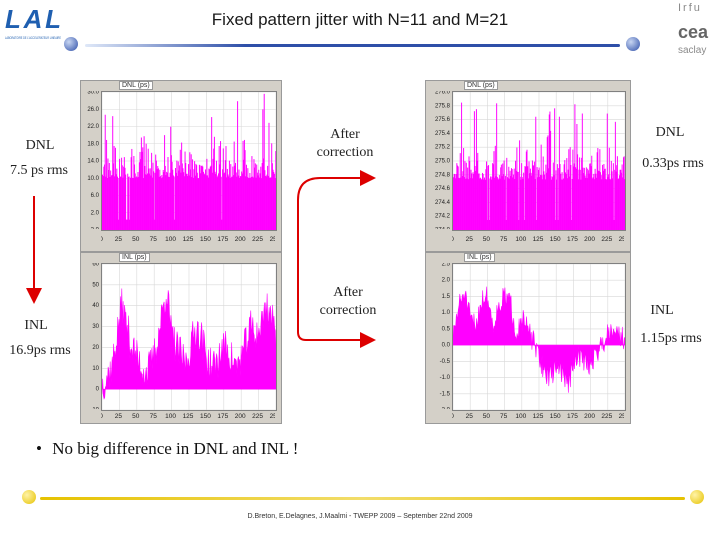 The width and height of the screenshot is (720, 540). Describe the element at coordinates (445, 378) in the screenshot. I see `y-tick-label: -1.0` at that location.